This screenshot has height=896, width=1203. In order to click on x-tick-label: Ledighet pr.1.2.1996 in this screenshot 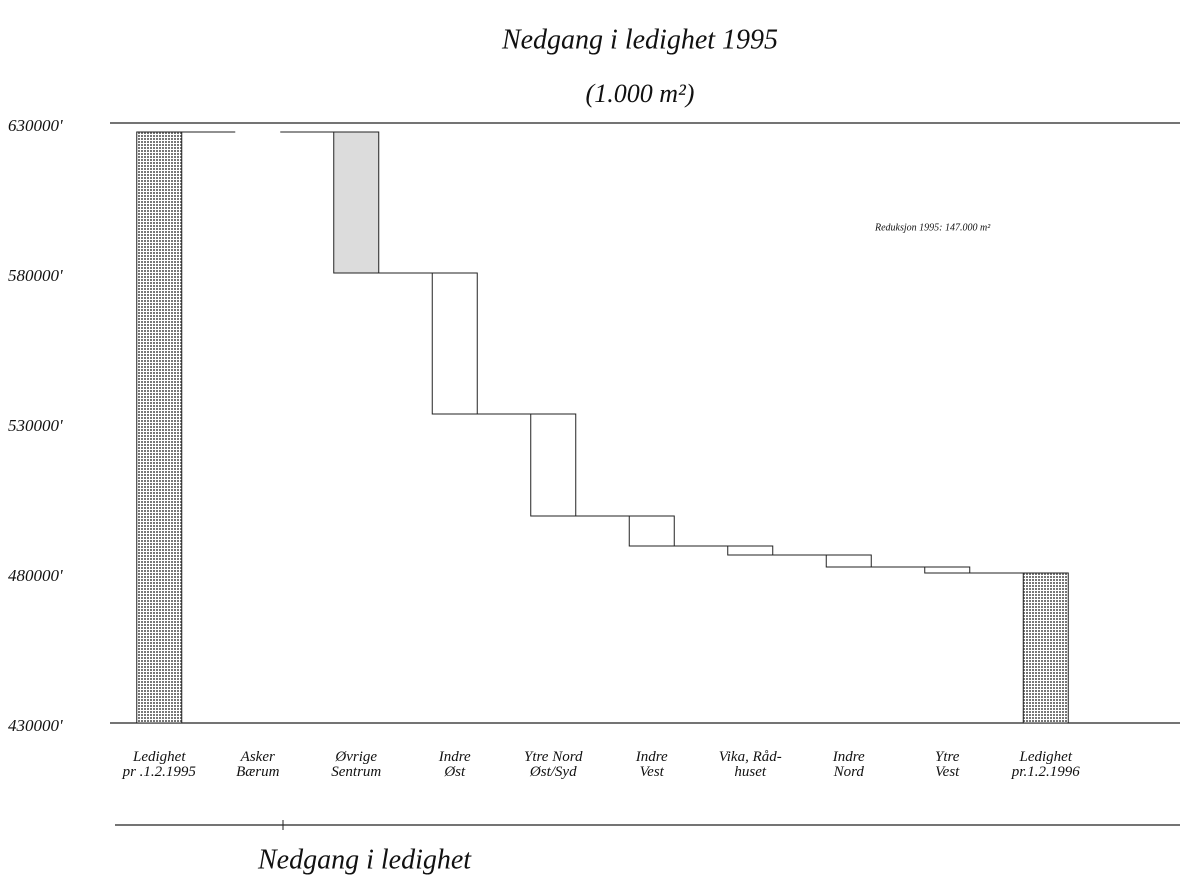, I will do `click(1045, 764)`.